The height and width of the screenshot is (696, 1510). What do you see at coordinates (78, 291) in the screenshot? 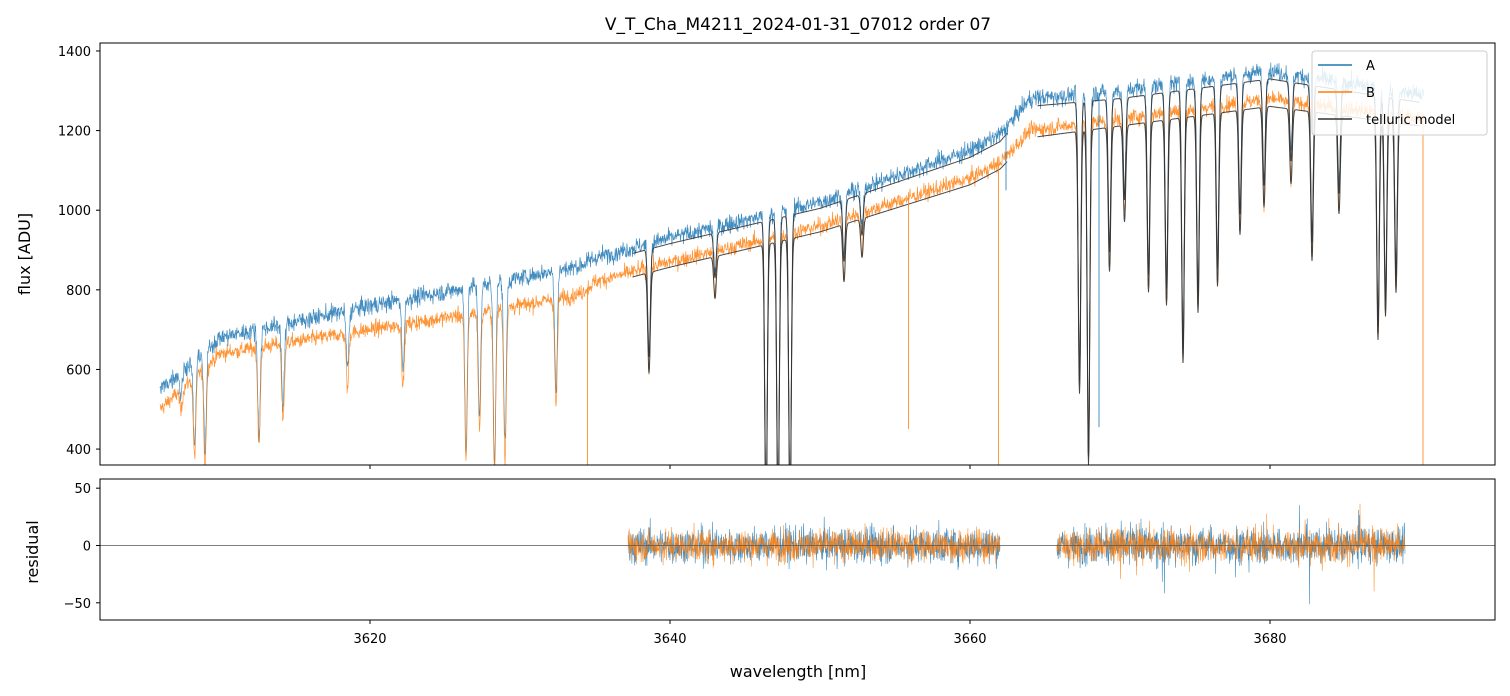
I see `spectrum-y-tick-label: 800` at bounding box center [78, 291].